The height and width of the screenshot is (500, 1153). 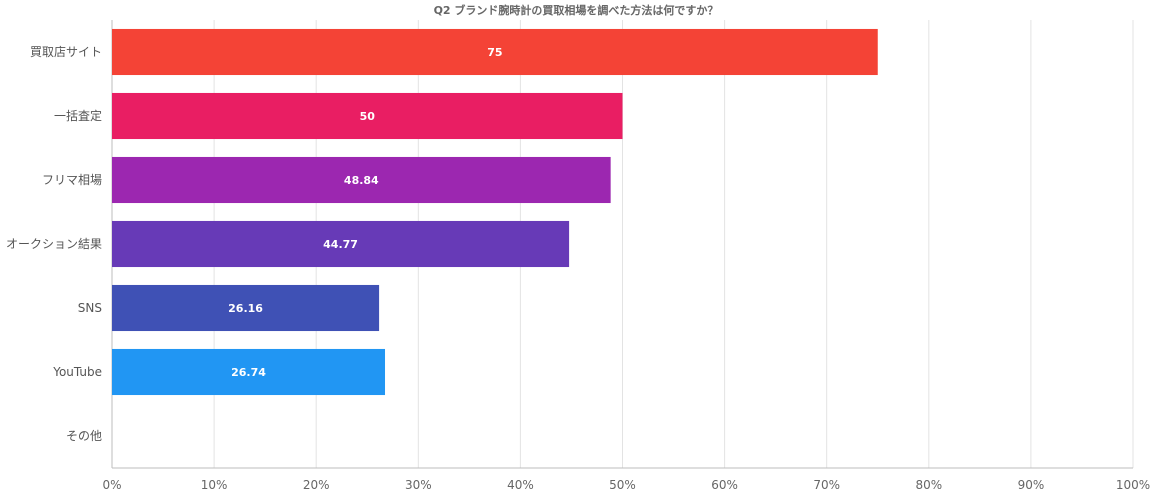 I want to click on data-label: 26.16, so click(x=245, y=308).